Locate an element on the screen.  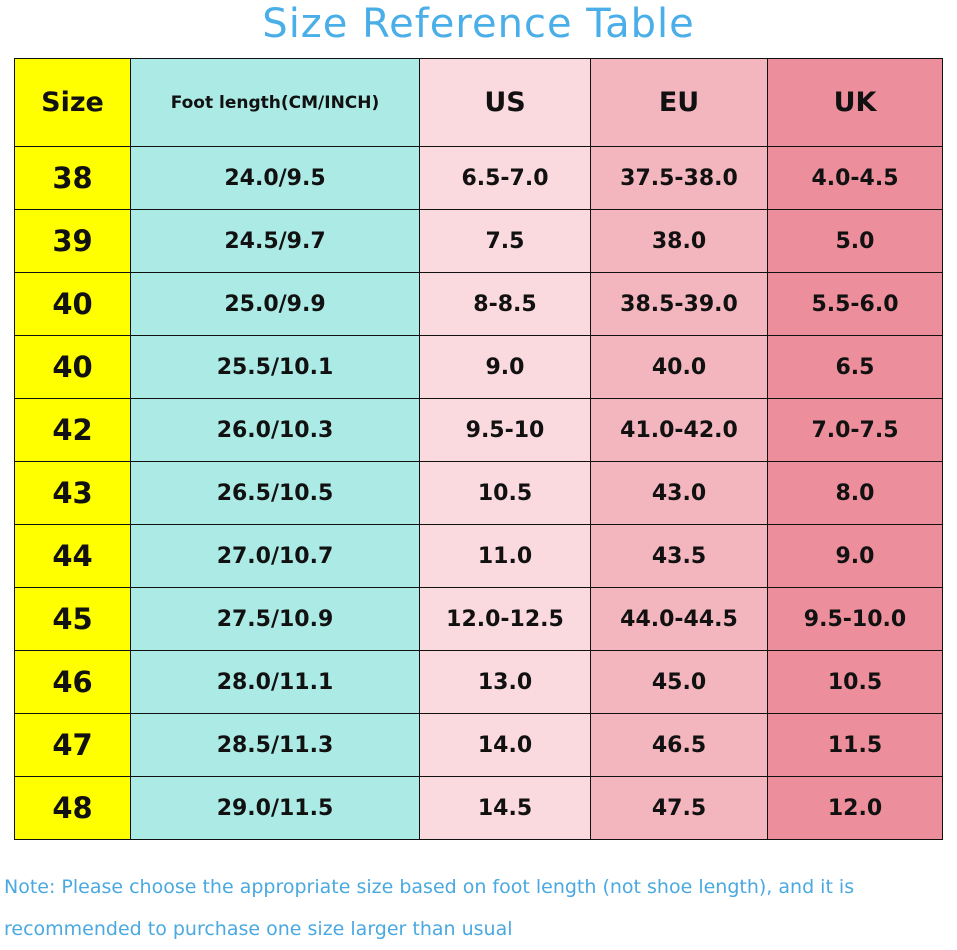
cell-us: 13.0 is located at coordinates (505, 682).